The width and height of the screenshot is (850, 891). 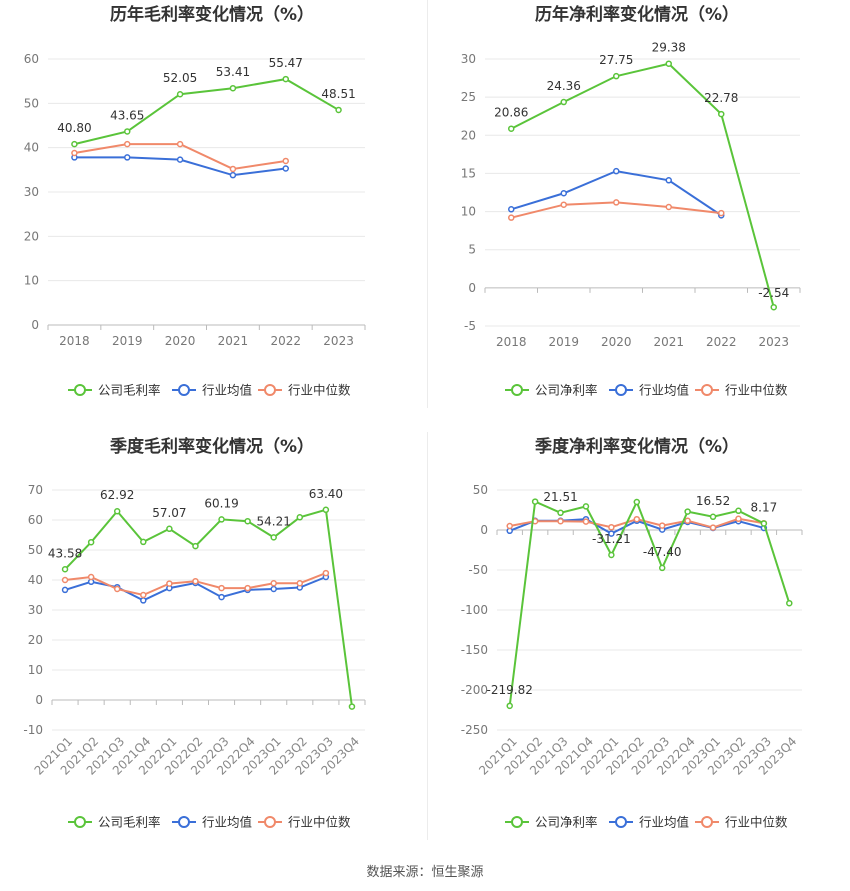 I want to click on y-tick-label: -250, so click(x=474, y=730).